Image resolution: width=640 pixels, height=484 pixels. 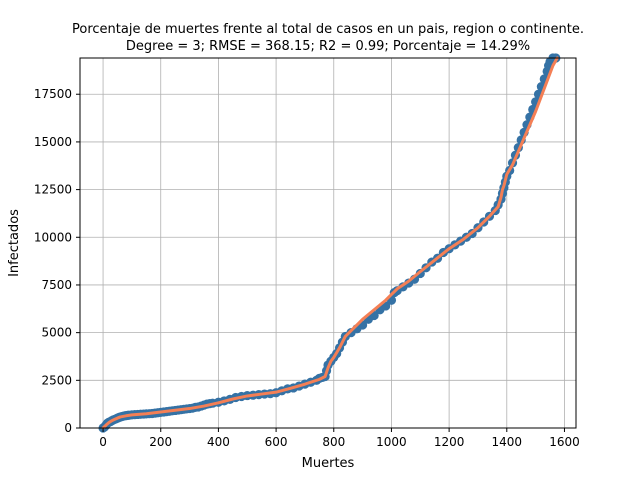 What do you see at coordinates (507, 442) in the screenshot?
I see `x-tick-label: 1400` at bounding box center [507, 442].